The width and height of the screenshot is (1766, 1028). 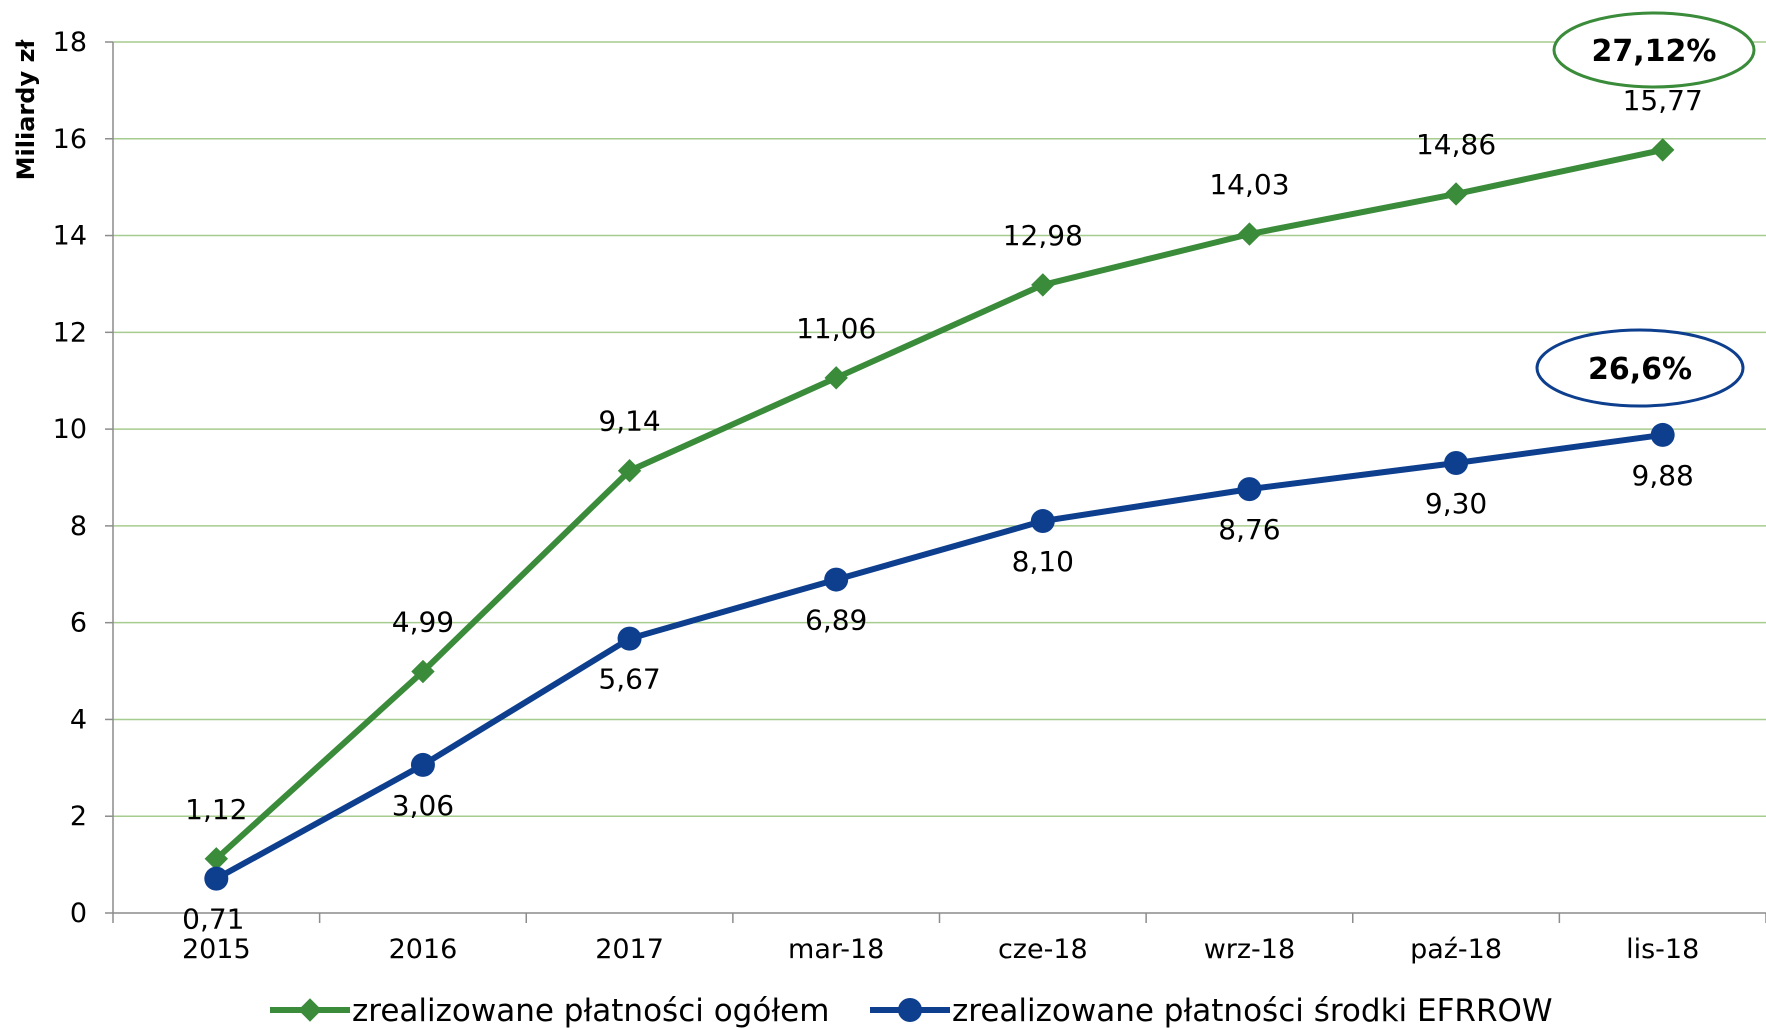 What do you see at coordinates (1043, 235) in the screenshot?
I see `data-label: 12,98` at bounding box center [1043, 235].